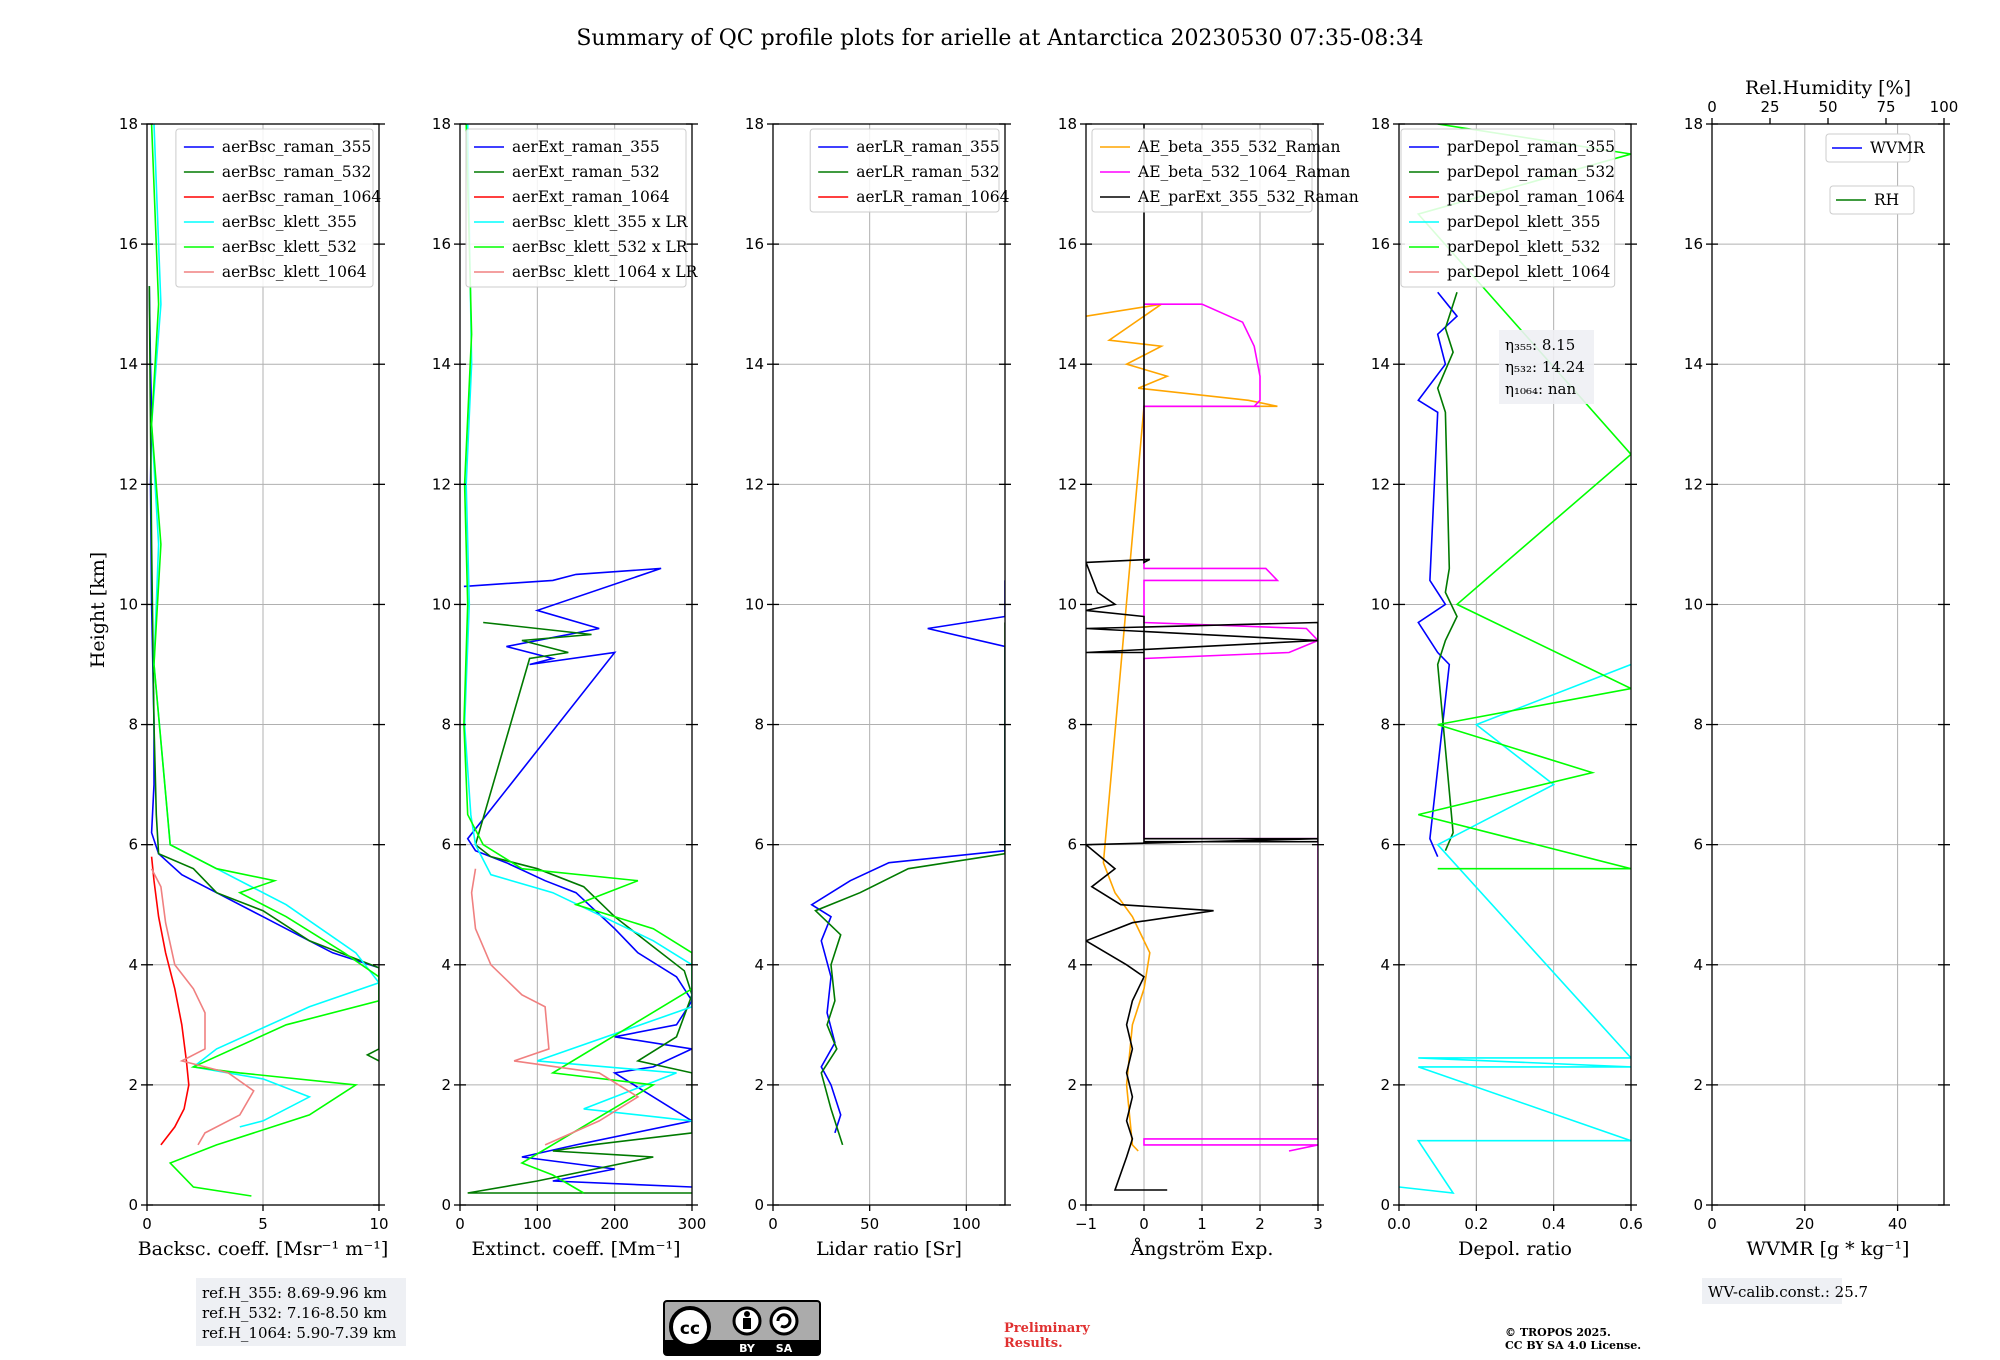 This screenshot has height=1360, width=2000. Describe the element at coordinates (600, 247) in the screenshot. I see `legend-label: aerBsc_klett_532 x LR` at that location.